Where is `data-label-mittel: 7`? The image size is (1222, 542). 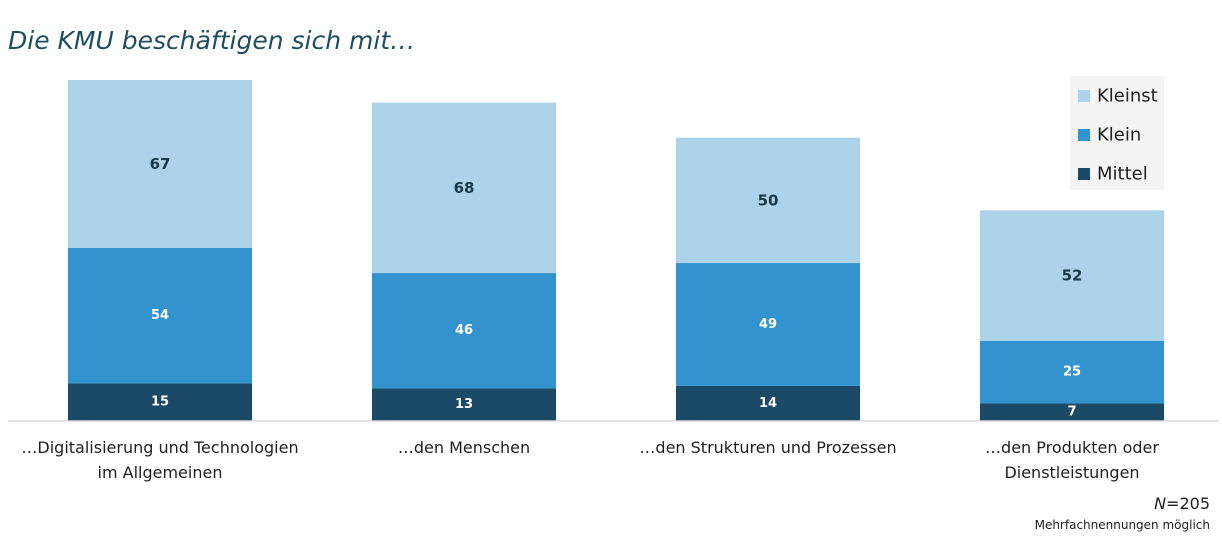
data-label-mittel: 7 is located at coordinates (1071, 412).